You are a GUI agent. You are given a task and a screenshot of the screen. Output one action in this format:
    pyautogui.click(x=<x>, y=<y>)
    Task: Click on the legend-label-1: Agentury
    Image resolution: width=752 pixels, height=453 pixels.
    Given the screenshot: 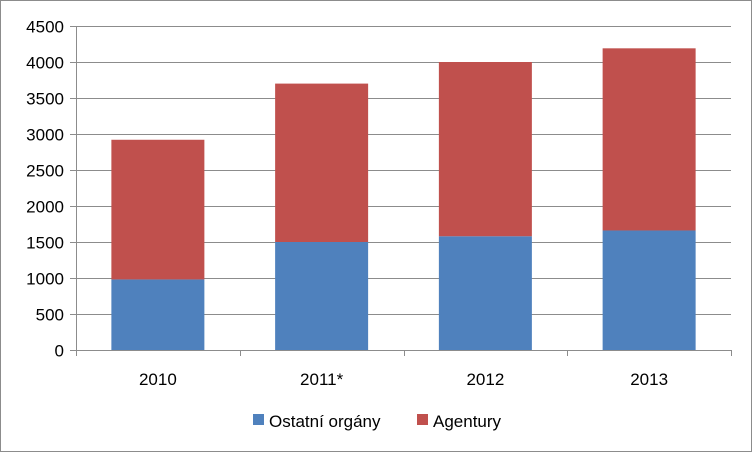 What is the action you would take?
    pyautogui.click(x=467, y=421)
    